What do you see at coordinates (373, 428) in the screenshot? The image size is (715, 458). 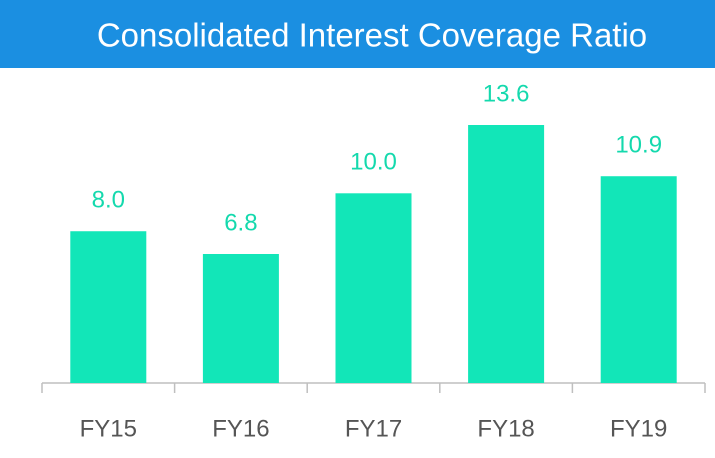 I see `x-tick-label: FY17` at bounding box center [373, 428].